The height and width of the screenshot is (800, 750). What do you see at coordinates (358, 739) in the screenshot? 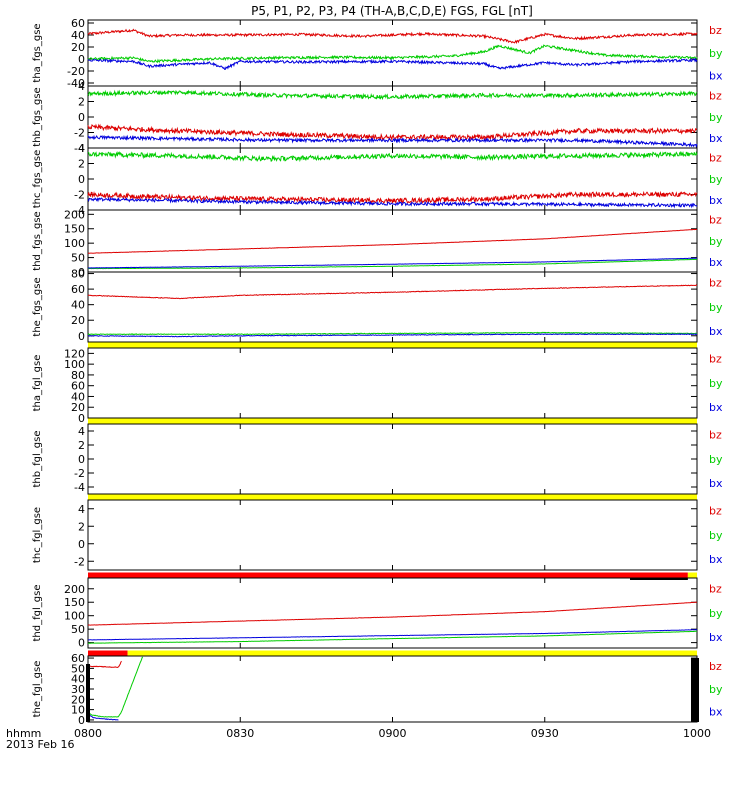
I see `time-axis: hhmm 2013 Feb 16 0800 0830 0900 0930 1000` at bounding box center [358, 739].